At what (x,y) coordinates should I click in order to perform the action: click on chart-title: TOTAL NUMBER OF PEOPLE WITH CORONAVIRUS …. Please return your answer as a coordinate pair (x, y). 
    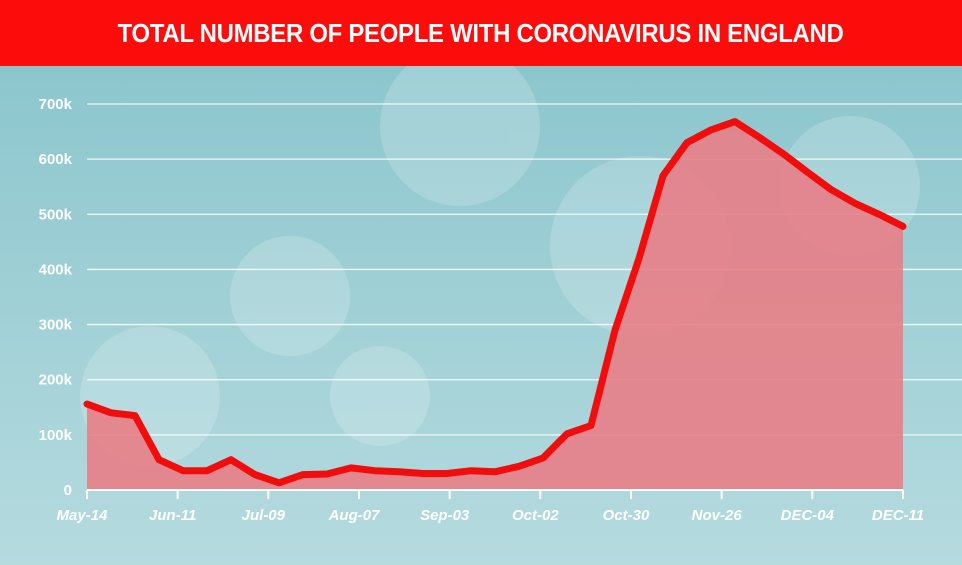
    Looking at the image, I should click on (481, 32).